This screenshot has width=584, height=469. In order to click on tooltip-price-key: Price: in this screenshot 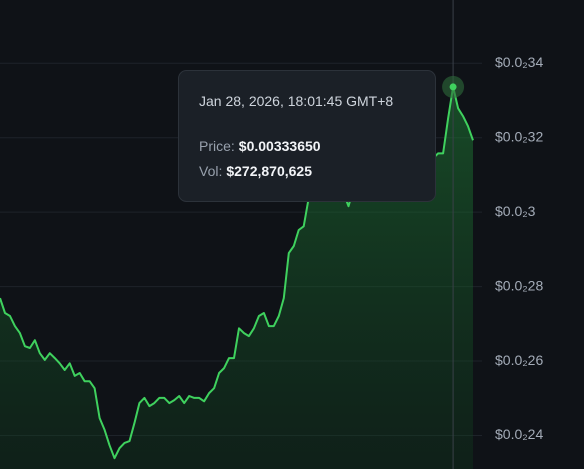, I will do `click(217, 146)`.